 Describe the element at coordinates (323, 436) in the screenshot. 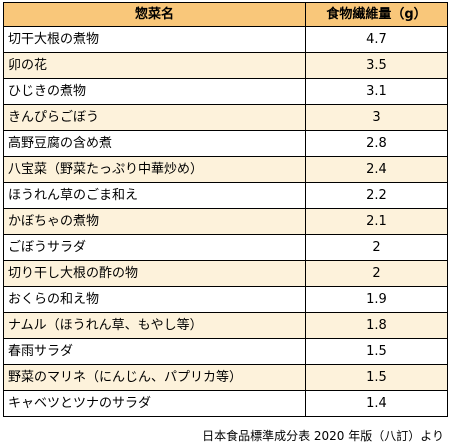

I see `source-note: 日本食品標準成分表 2020 年版（八訂）より` at that location.